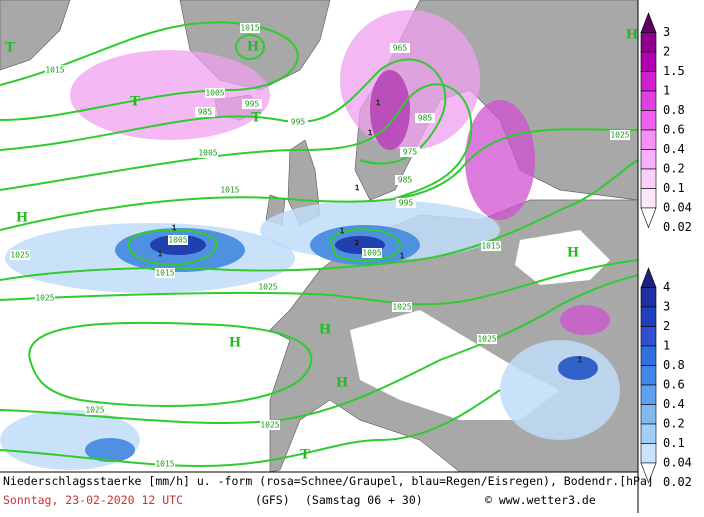 The height and width of the screenshot is (517, 704). I want to click on colorbar-label: 0.2, so click(674, 424).